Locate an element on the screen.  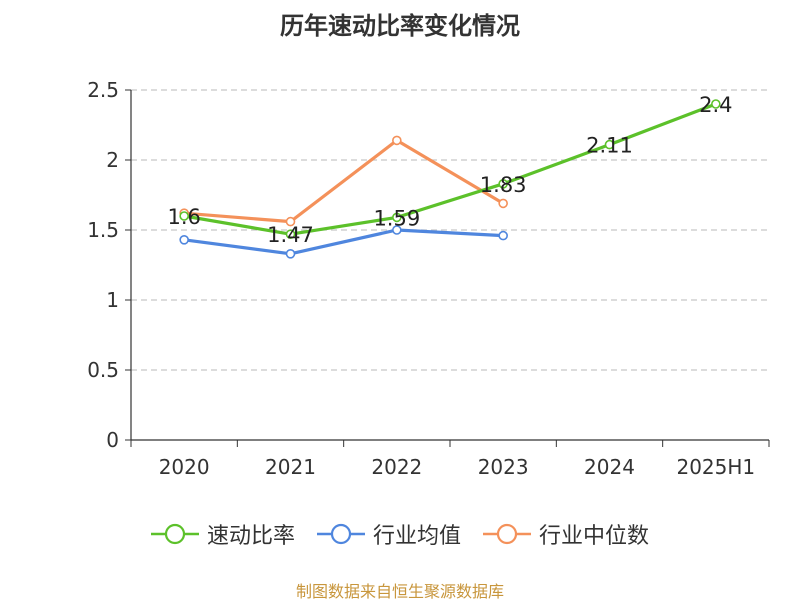
y-tick-label: 1 is located at coordinates (112, 300).